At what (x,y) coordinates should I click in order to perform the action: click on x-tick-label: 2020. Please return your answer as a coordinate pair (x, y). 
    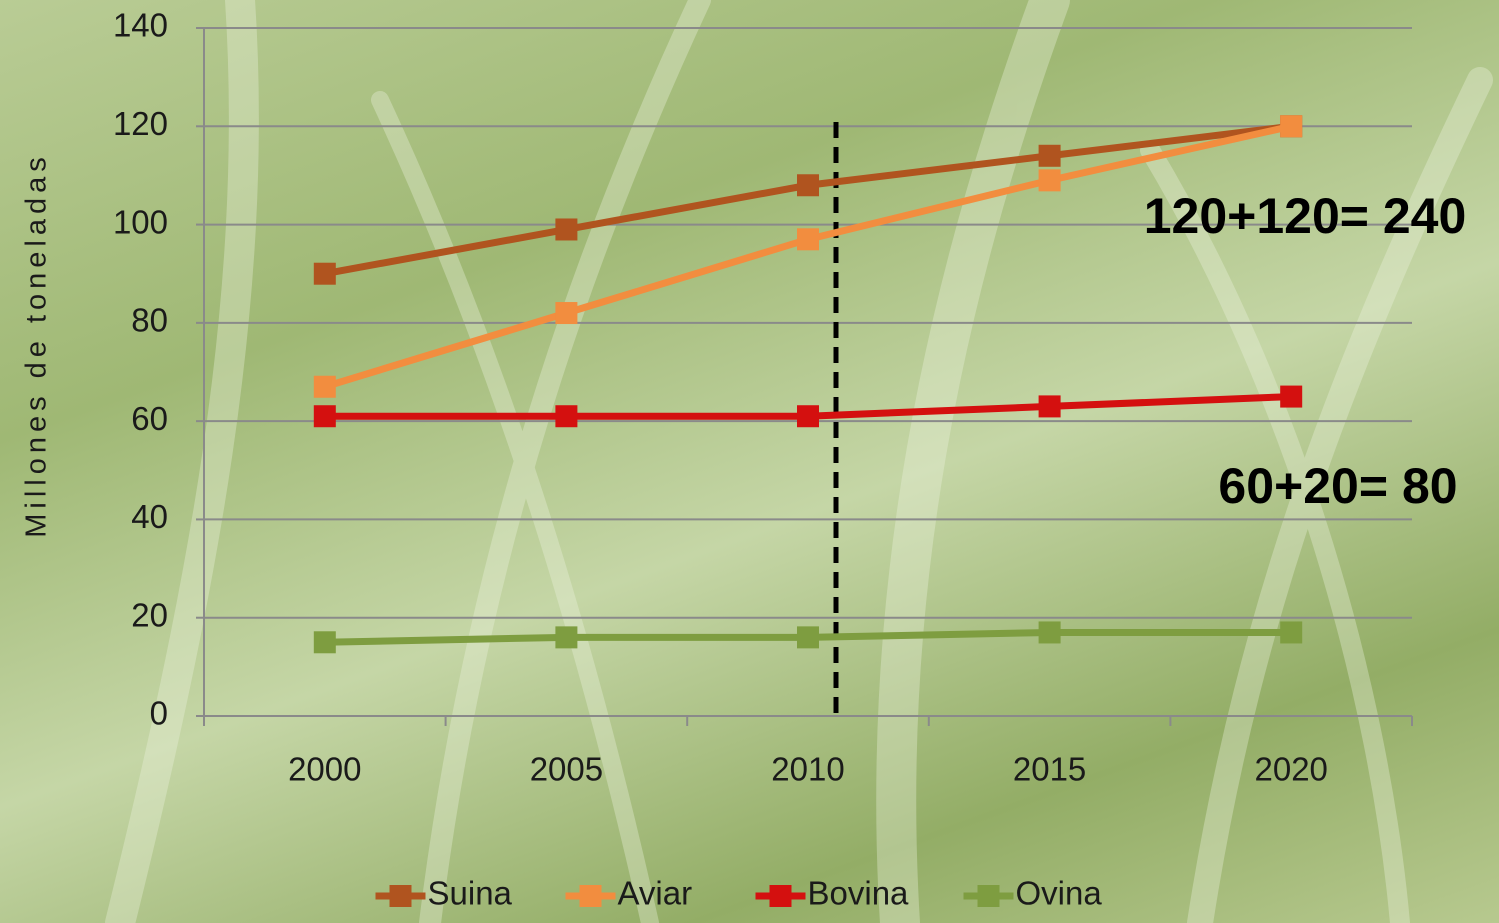
    Looking at the image, I should click on (1290, 769).